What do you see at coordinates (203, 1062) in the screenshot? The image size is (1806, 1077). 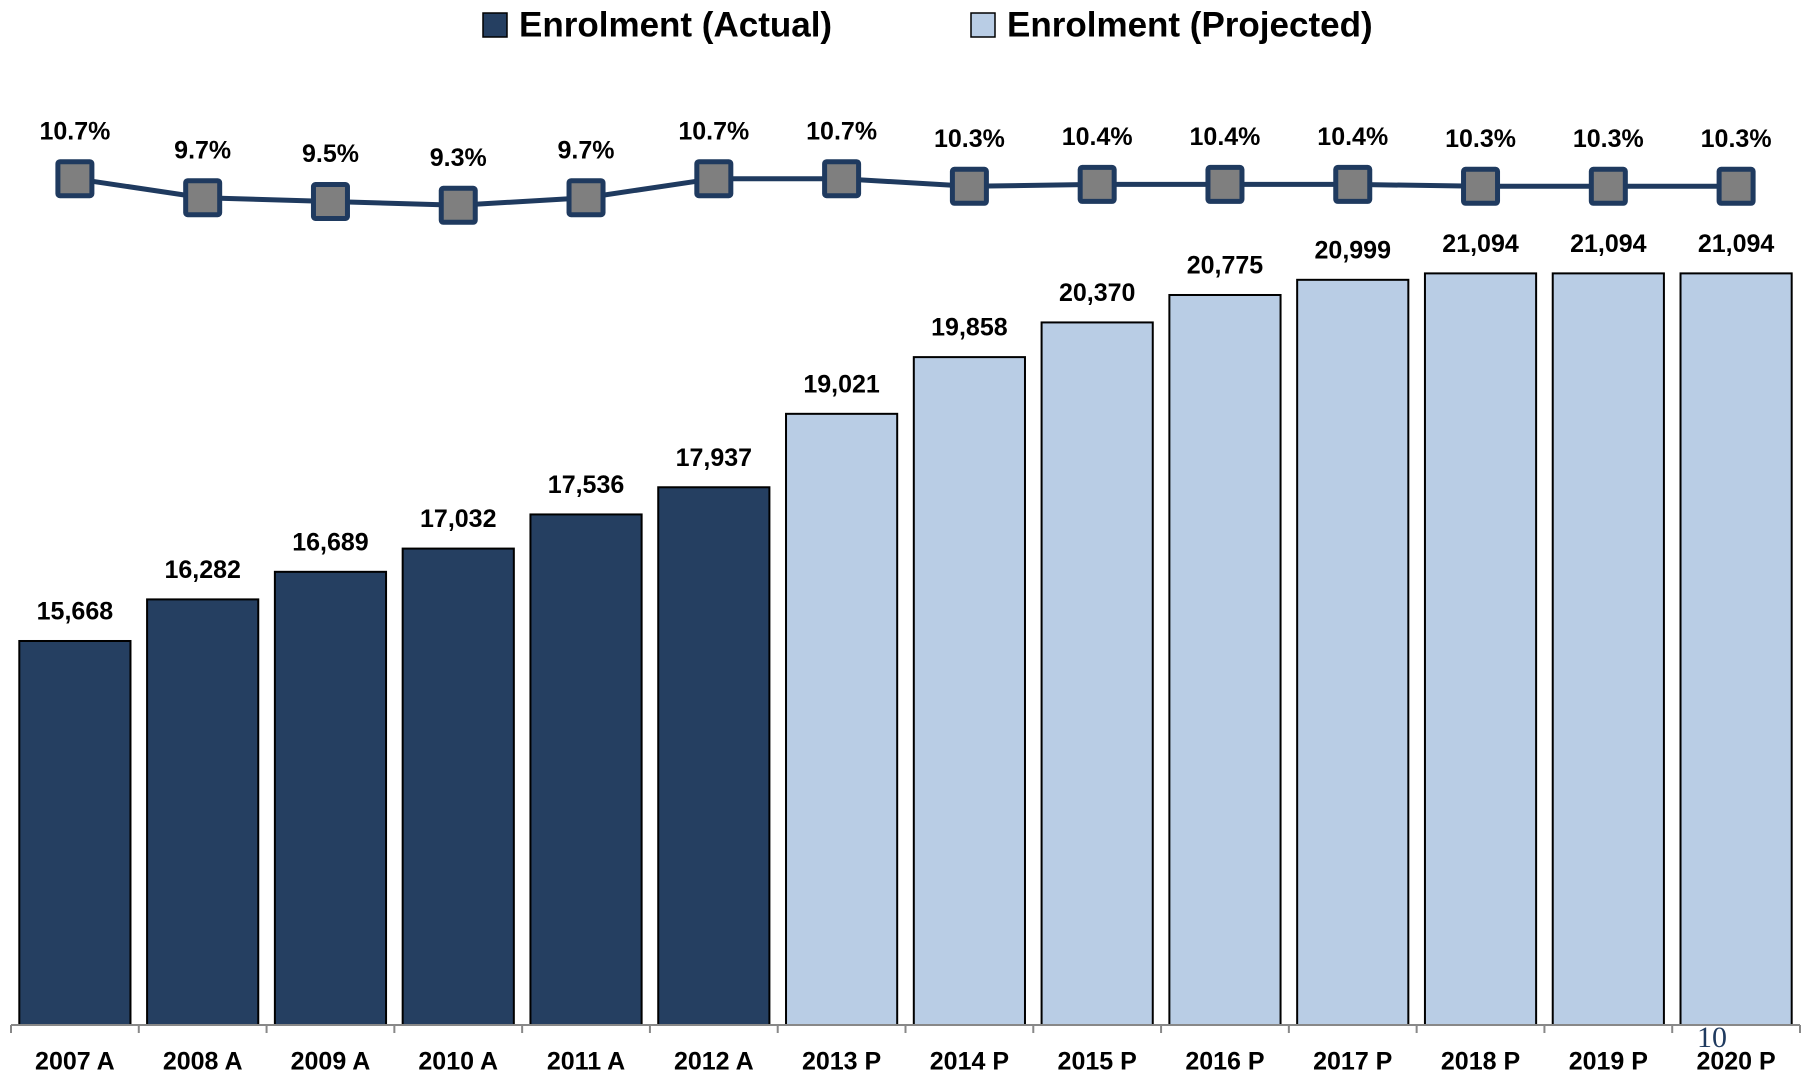 I see `x-tick-label: 2008 A` at bounding box center [203, 1062].